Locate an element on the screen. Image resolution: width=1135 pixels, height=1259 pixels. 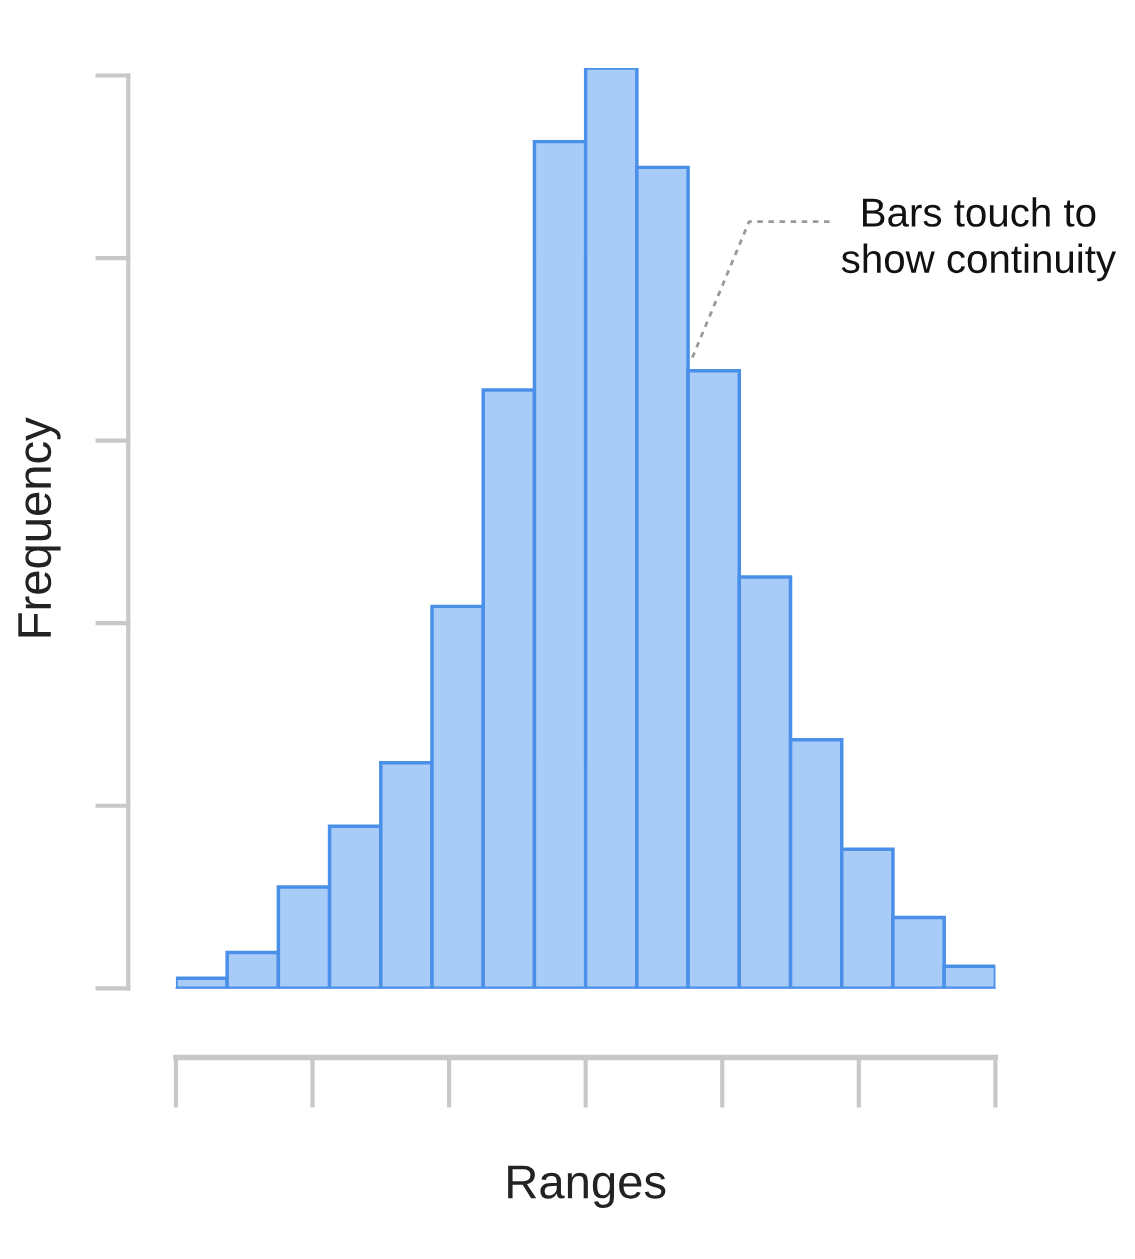
annotation: Bars touch to show continuity is located at coordinates (978, 239).